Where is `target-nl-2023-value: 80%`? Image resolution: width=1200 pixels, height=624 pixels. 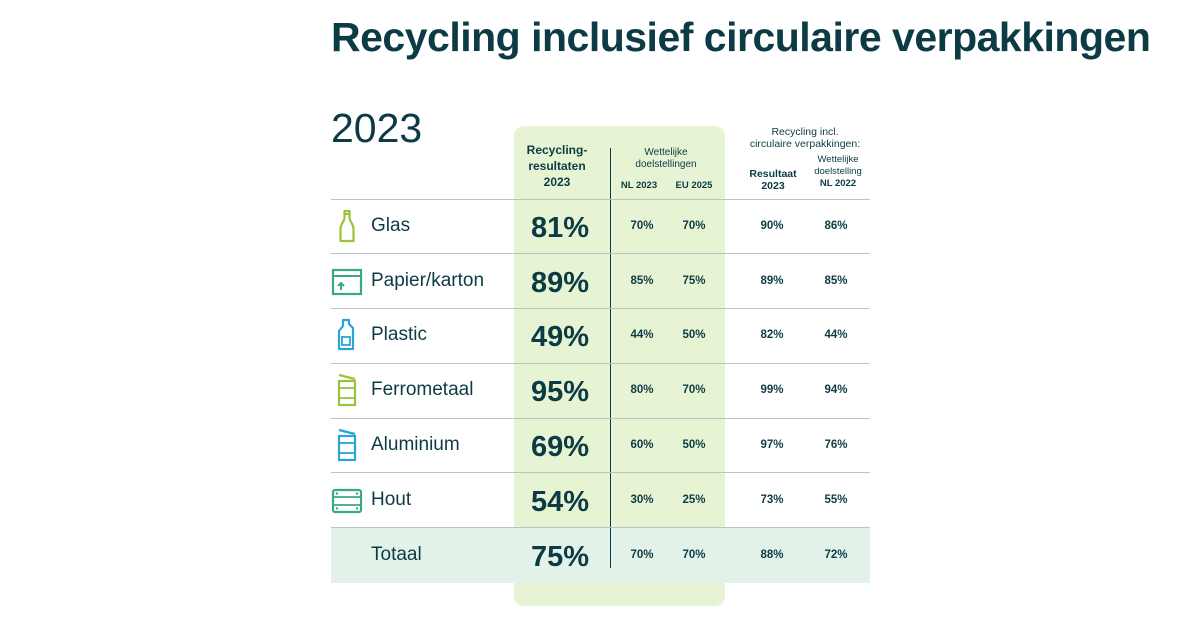 target-nl-2023-value: 80% is located at coordinates (642, 390).